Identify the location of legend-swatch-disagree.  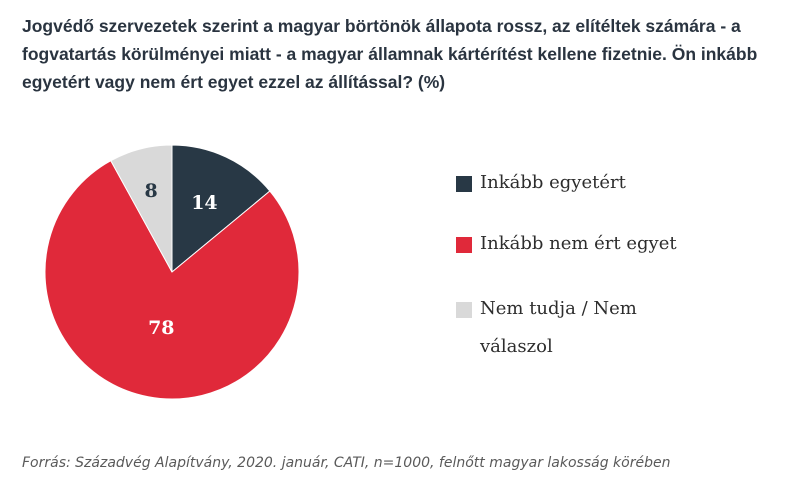
(464, 245).